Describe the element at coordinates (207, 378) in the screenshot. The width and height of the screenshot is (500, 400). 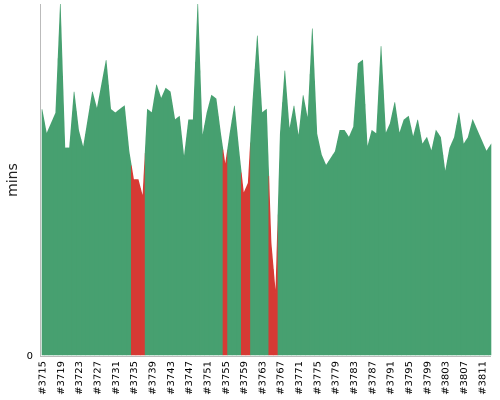
I see `x-tick-label: #3751` at that location.